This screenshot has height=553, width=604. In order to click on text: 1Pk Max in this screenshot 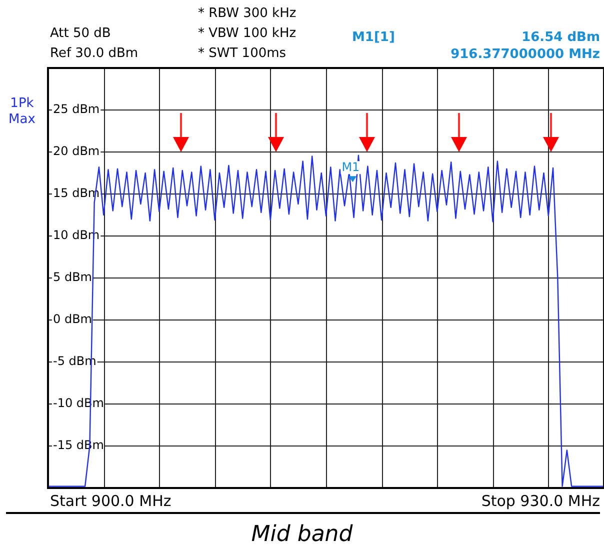, I will do `click(22, 112)`.